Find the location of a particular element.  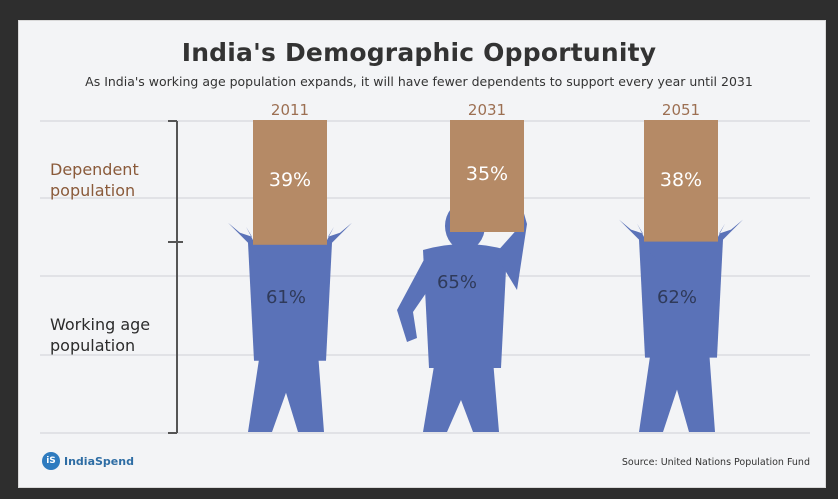

dependent-population-label-1: population is located at coordinates (92, 190).